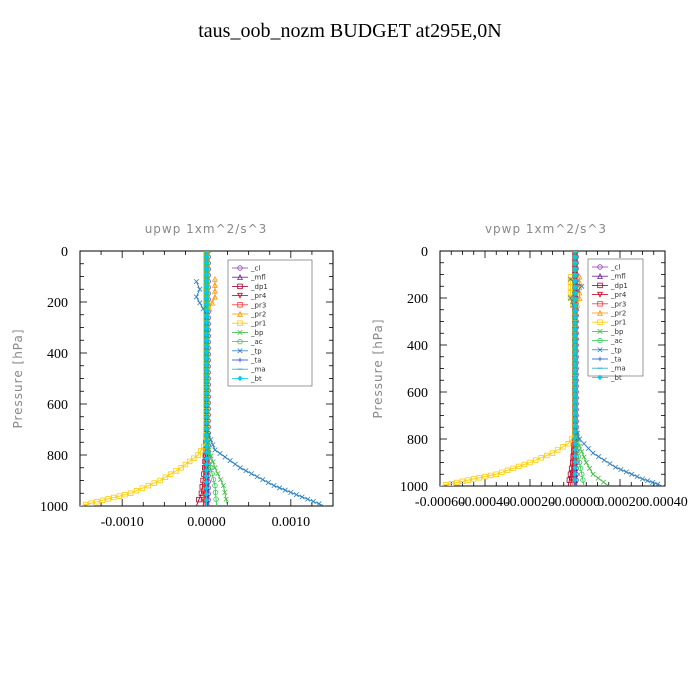 Image resolution: width=700 pixels, height=700 pixels. What do you see at coordinates (485, 502) in the screenshot?
I see `x-tick-label: -0.00040` at bounding box center [485, 502].